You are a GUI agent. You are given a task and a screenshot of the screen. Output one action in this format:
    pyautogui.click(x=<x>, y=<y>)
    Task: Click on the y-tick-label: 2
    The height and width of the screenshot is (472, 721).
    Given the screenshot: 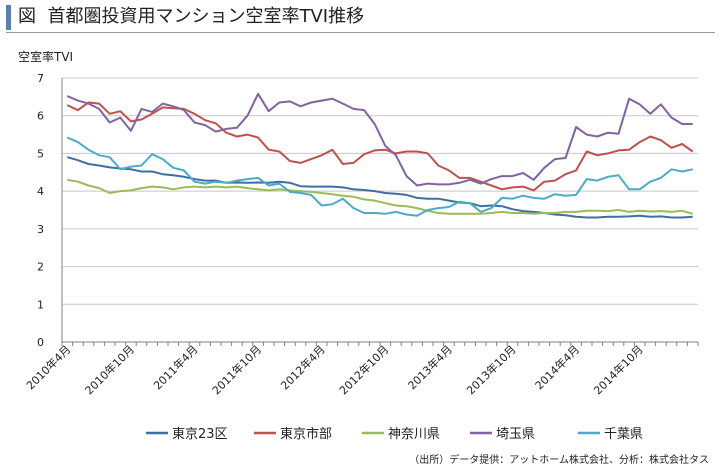 What is the action you would take?
    pyautogui.click(x=40, y=267)
    